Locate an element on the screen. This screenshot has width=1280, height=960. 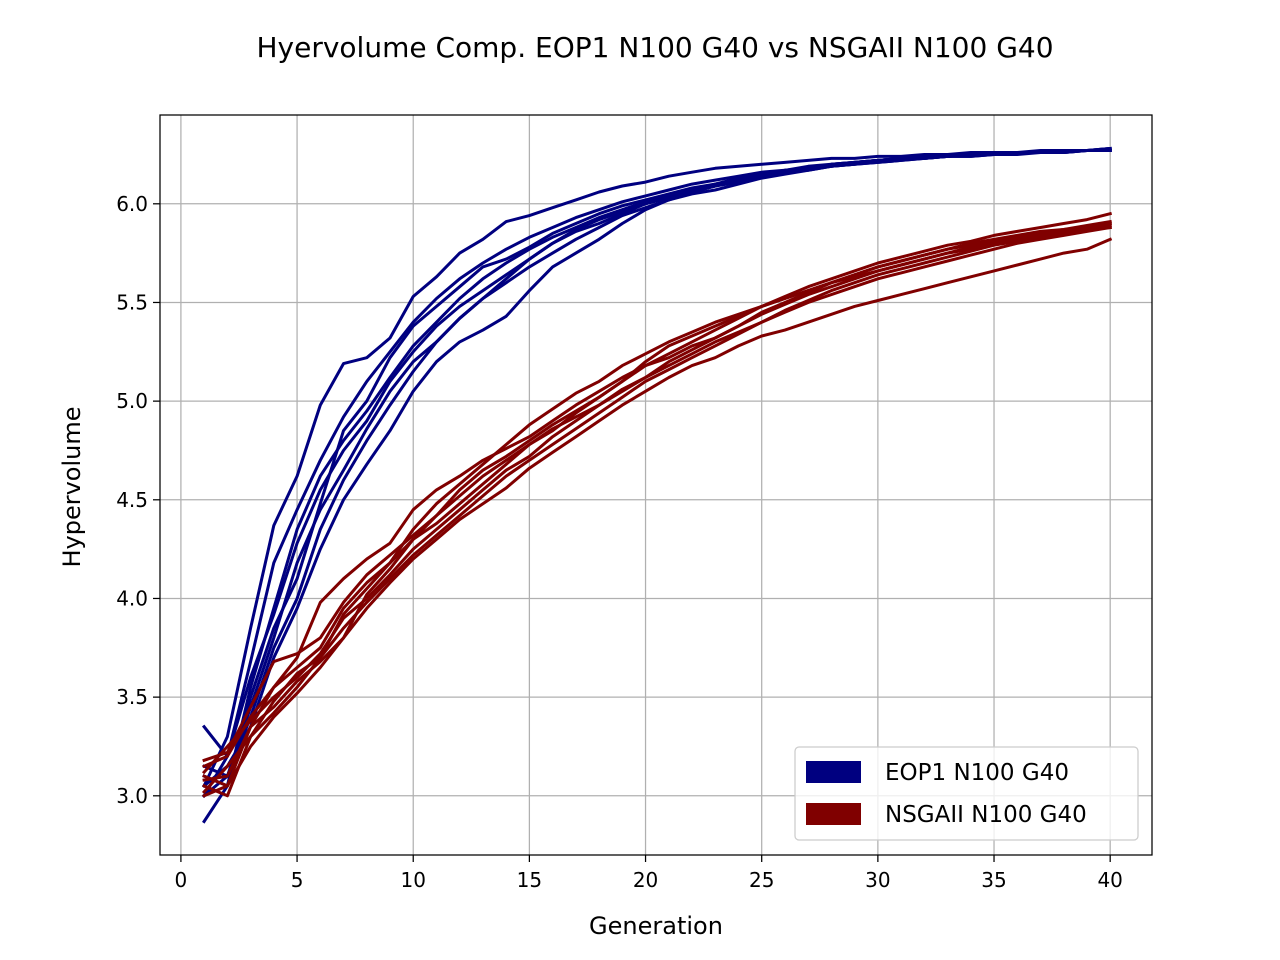
y-tick-label: 5.0 is located at coordinates (132, 401).